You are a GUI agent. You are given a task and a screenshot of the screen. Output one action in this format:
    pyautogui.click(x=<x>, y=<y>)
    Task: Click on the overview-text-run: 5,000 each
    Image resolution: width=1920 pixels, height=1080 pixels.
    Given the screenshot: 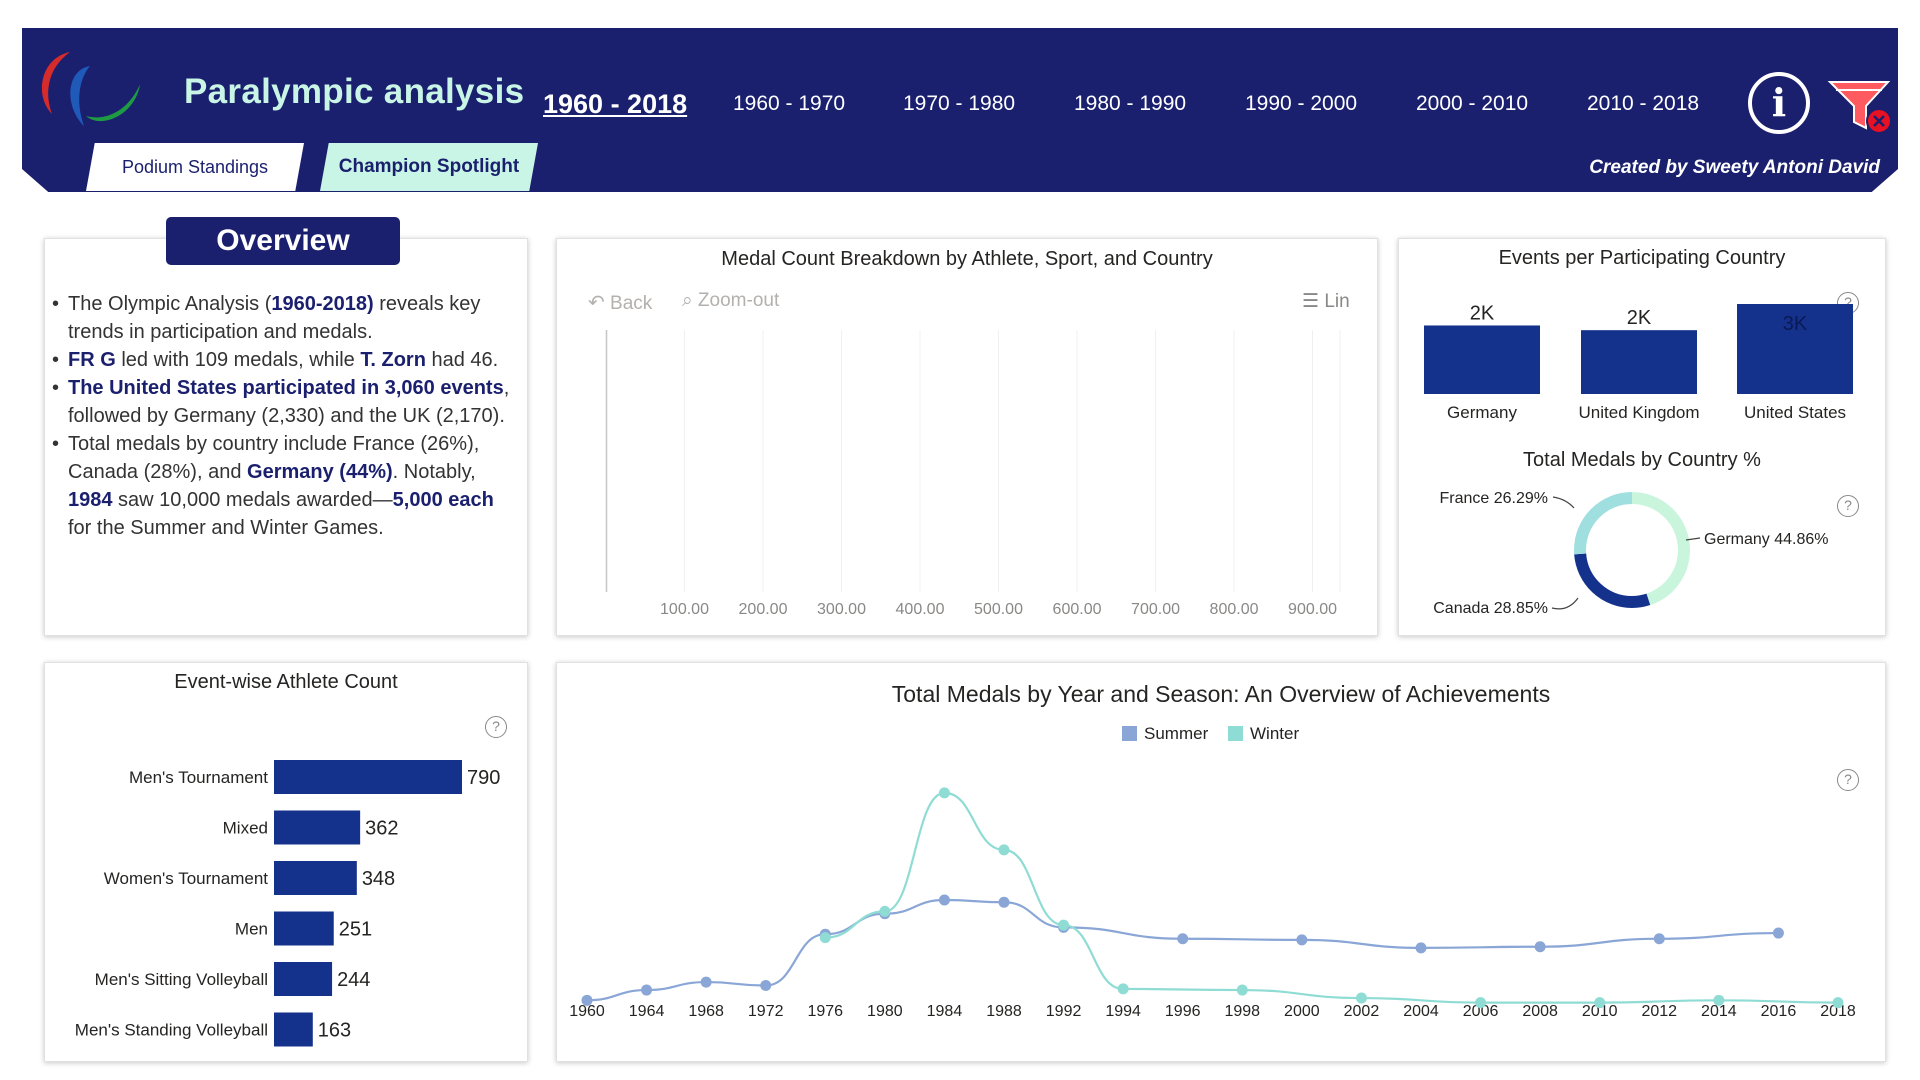 What is the action you would take?
    pyautogui.click(x=443, y=500)
    